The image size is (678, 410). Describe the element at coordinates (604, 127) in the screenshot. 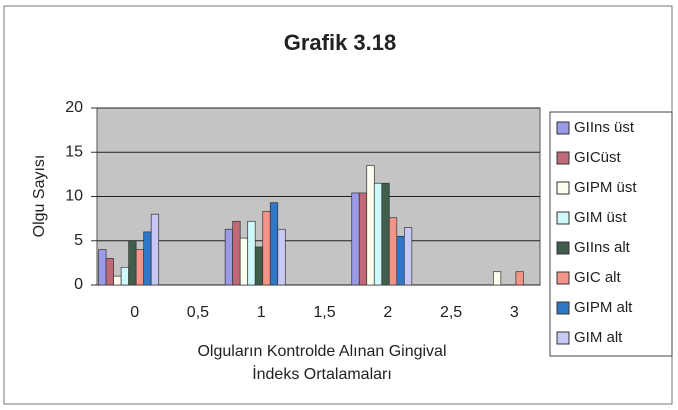

I see `legend-label: GIIns üst` at that location.